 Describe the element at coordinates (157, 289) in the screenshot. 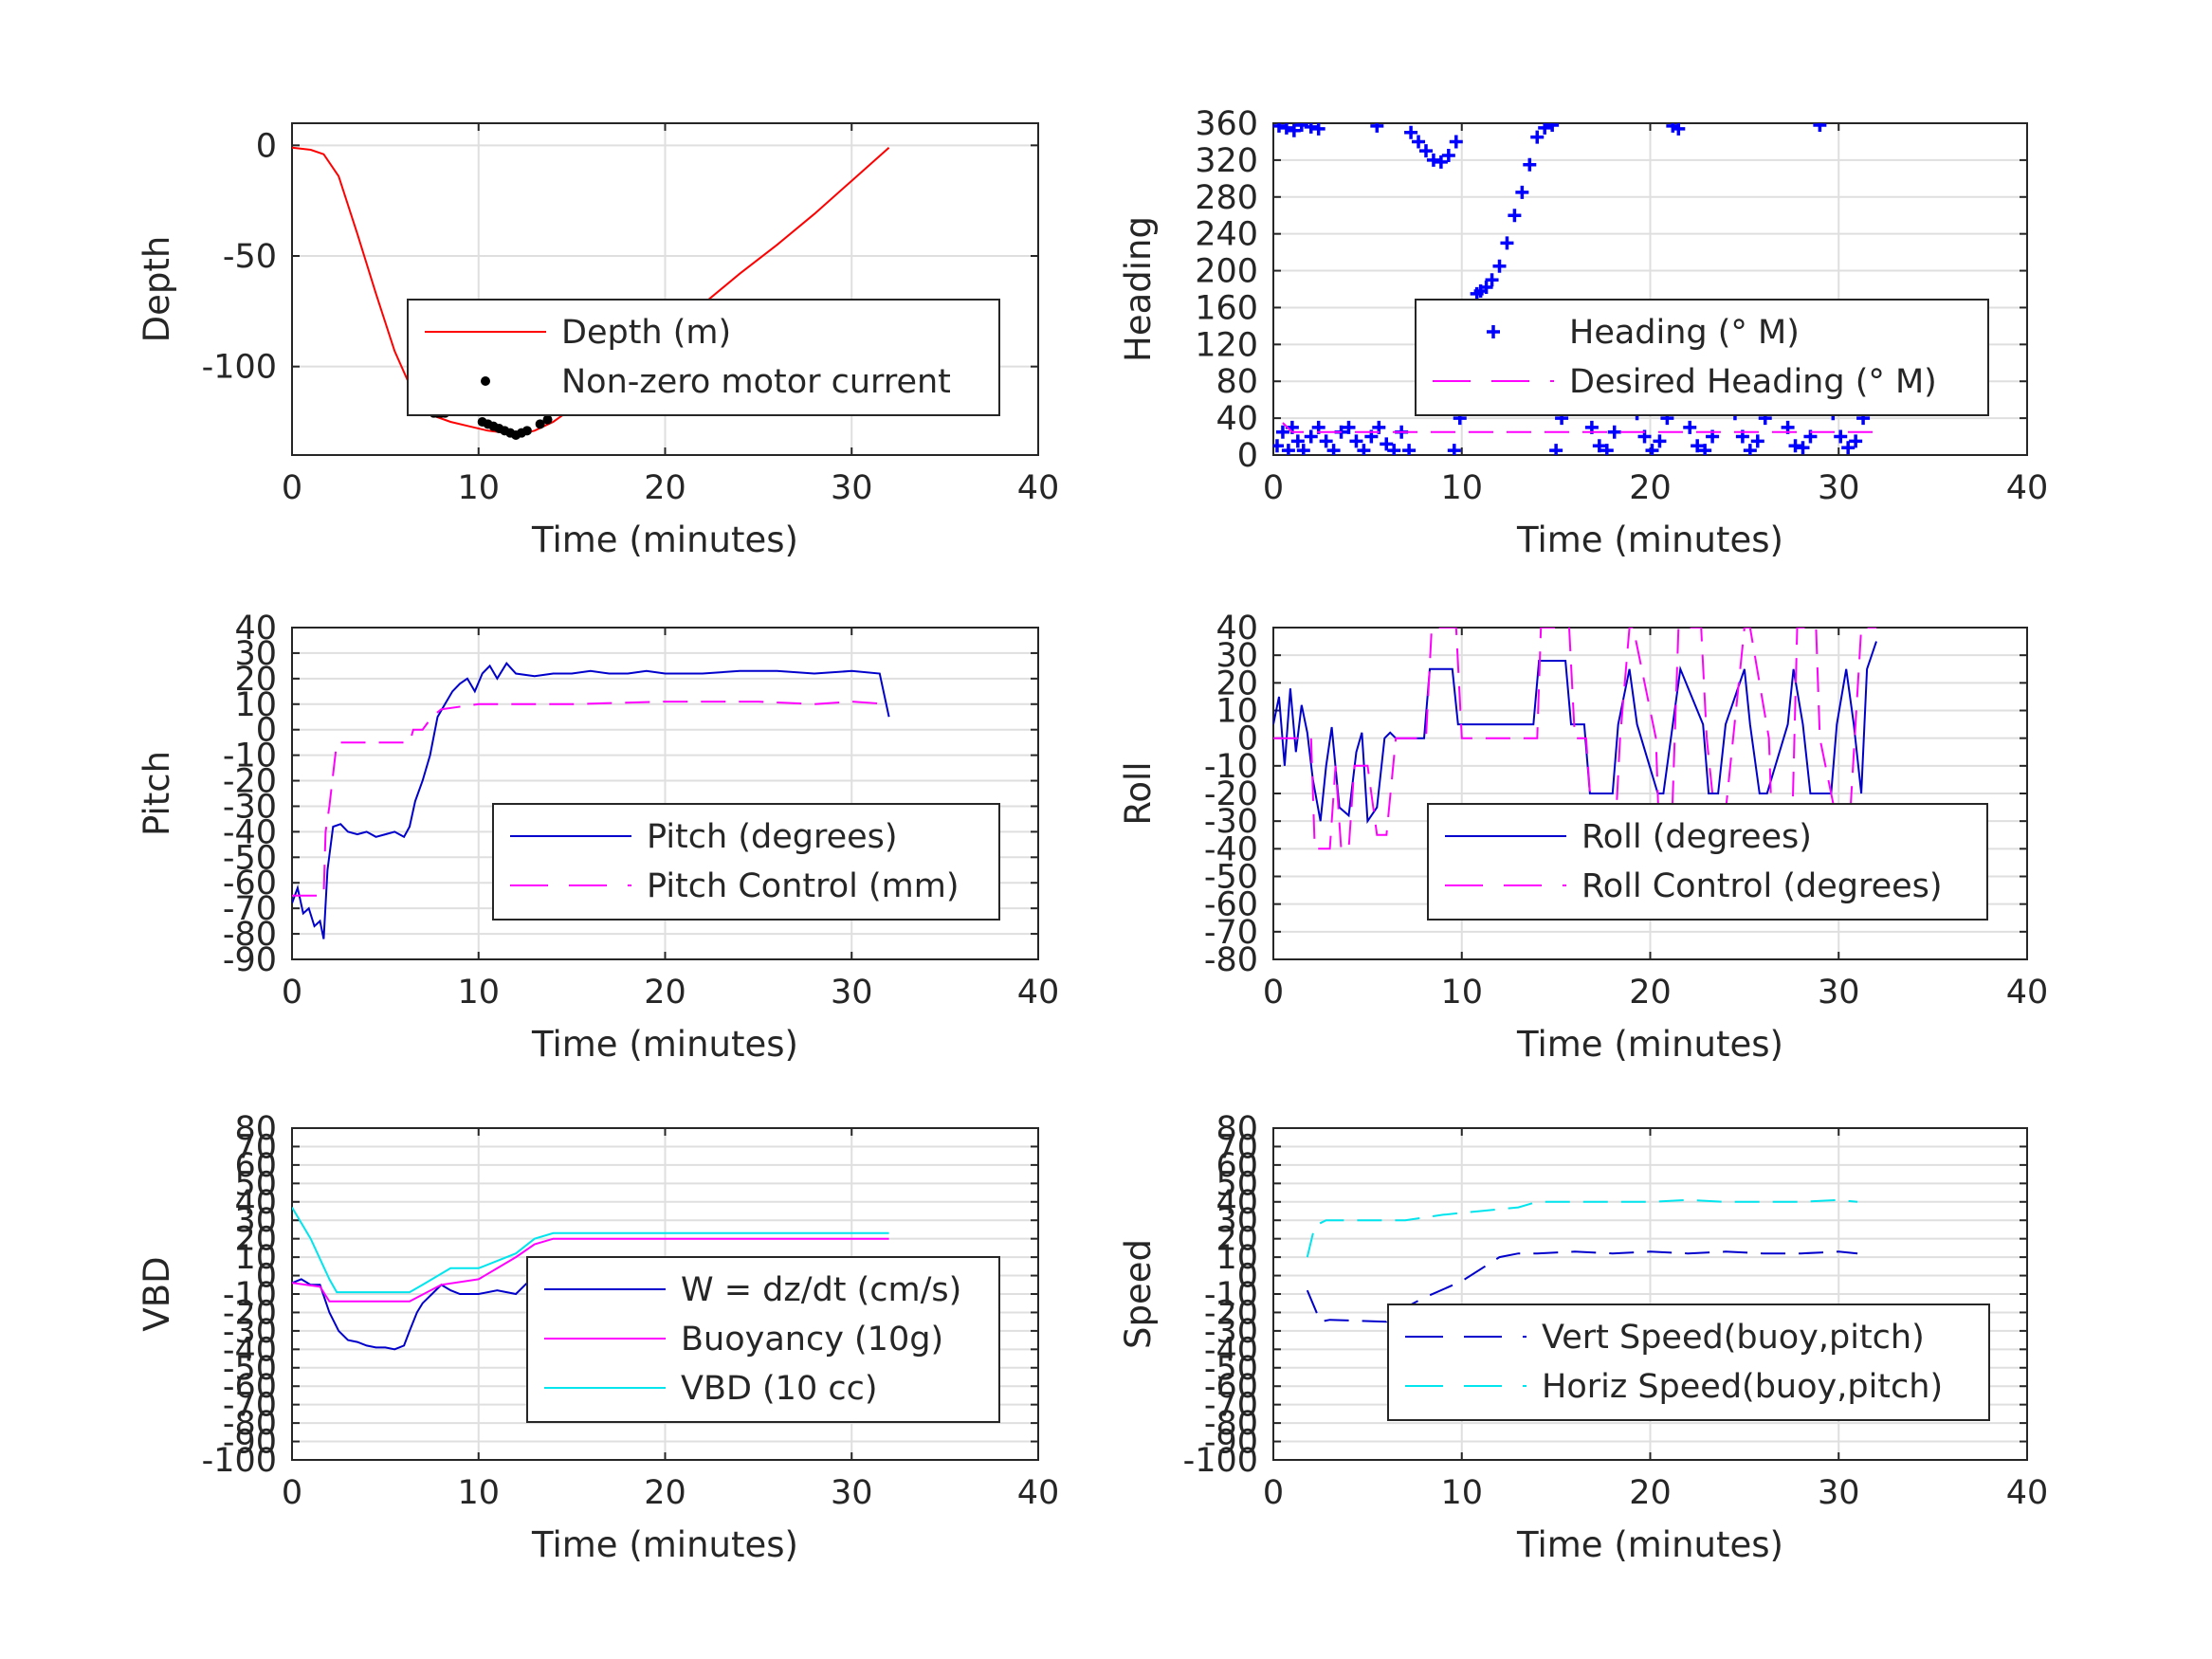

I see `y-axis-label: Depth` at that location.